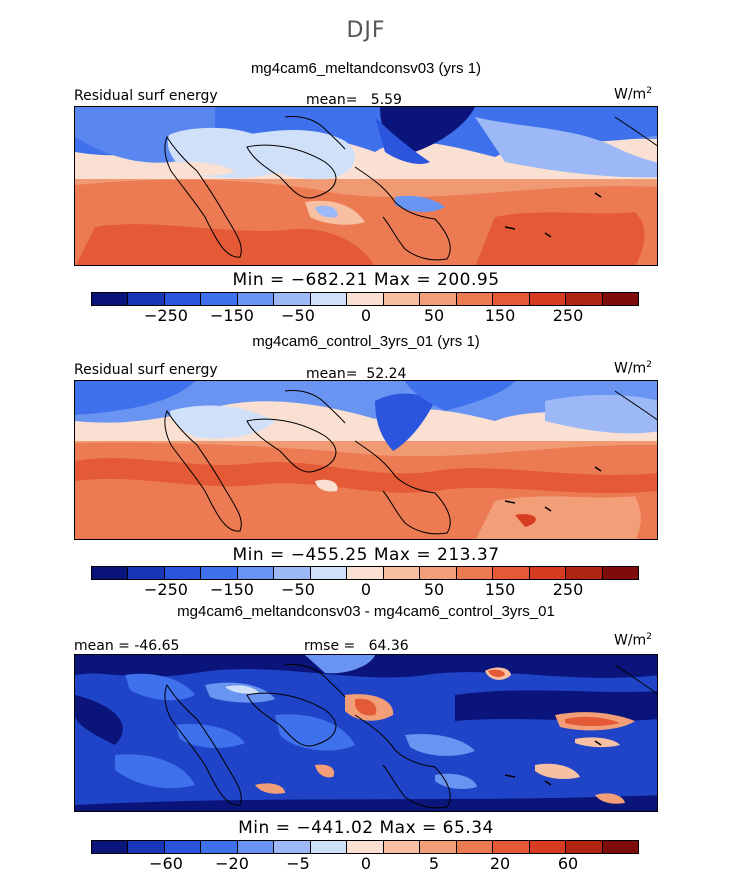 The height and width of the screenshot is (877, 732). Describe the element at coordinates (146, 96) in the screenshot. I see `panel1-variable-label: Residual surf energy` at that location.